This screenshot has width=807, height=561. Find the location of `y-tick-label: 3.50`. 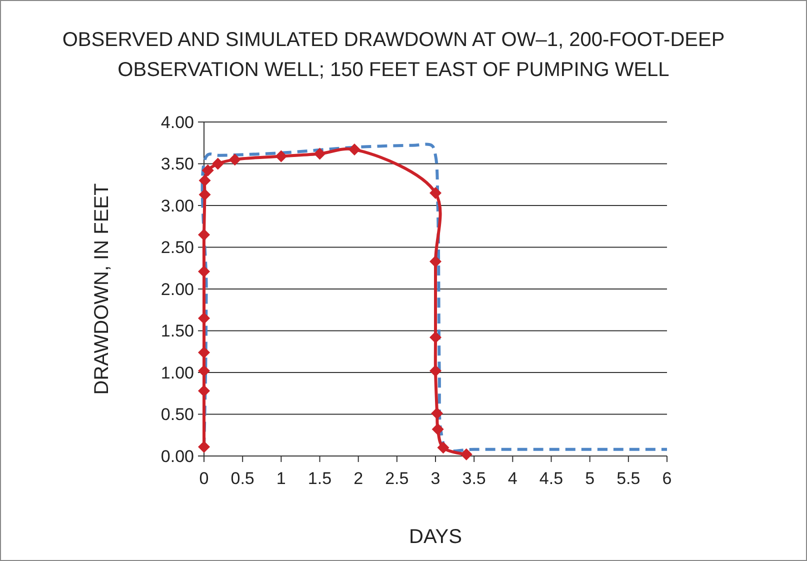

y-tick-label: 3.50 is located at coordinates (177, 164).